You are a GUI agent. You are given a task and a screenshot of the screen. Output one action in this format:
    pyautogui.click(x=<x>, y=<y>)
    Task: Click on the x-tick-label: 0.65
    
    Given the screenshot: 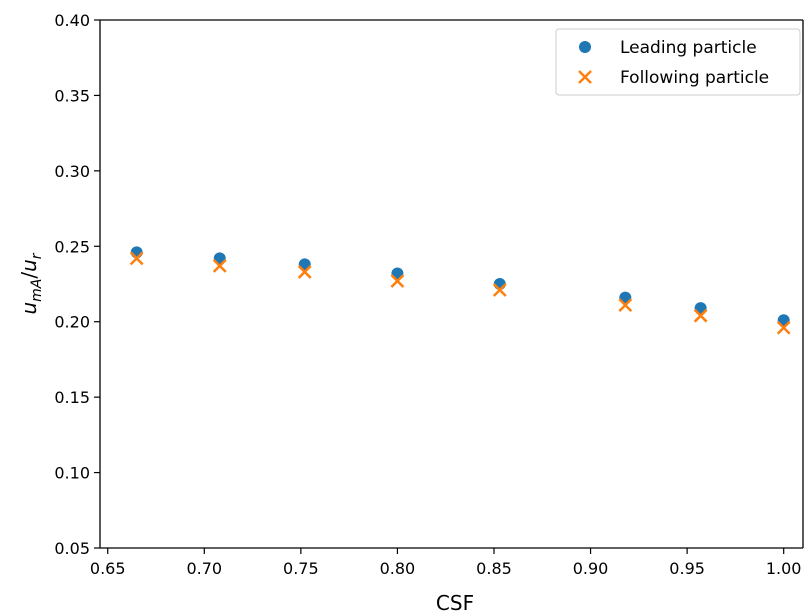 What is the action you would take?
    pyautogui.click(x=108, y=568)
    